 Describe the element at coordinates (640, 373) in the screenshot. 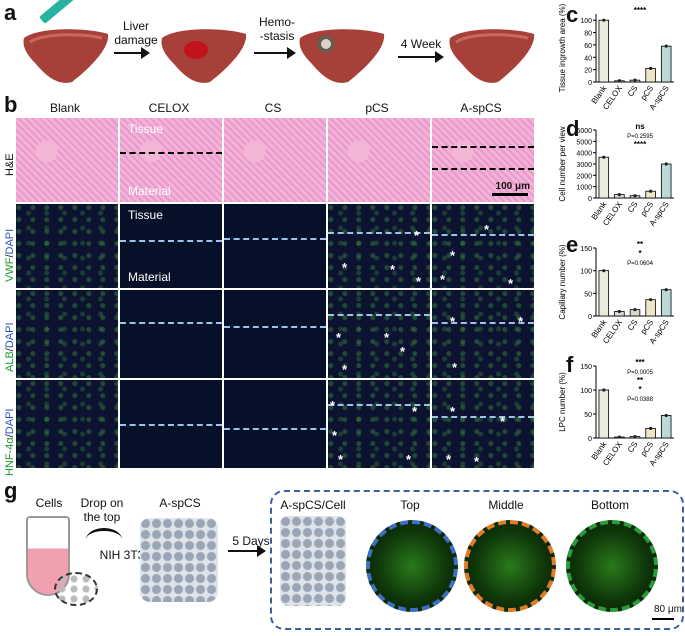

I see `significance-label: P=0.0005` at that location.